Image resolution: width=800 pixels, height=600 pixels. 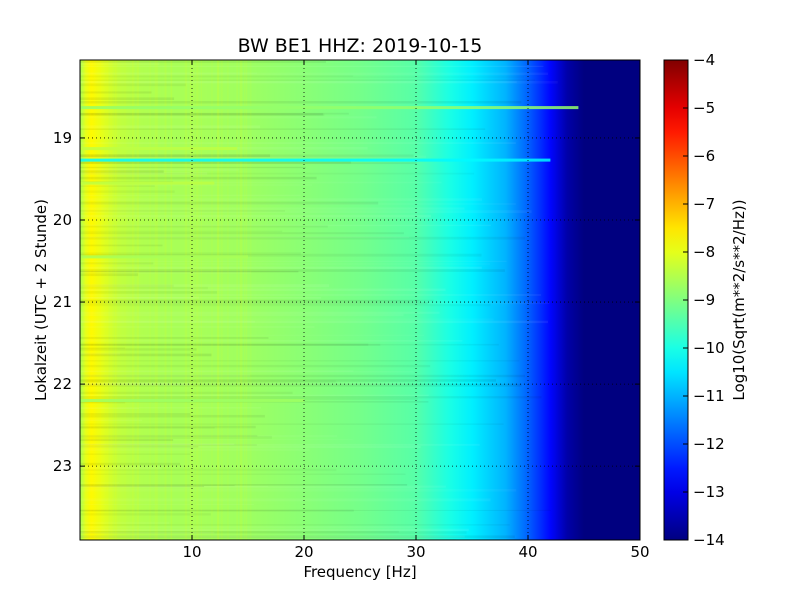 I want to click on chart-title: BW BE1 HHZ: 2019-10-15, so click(x=360, y=46).